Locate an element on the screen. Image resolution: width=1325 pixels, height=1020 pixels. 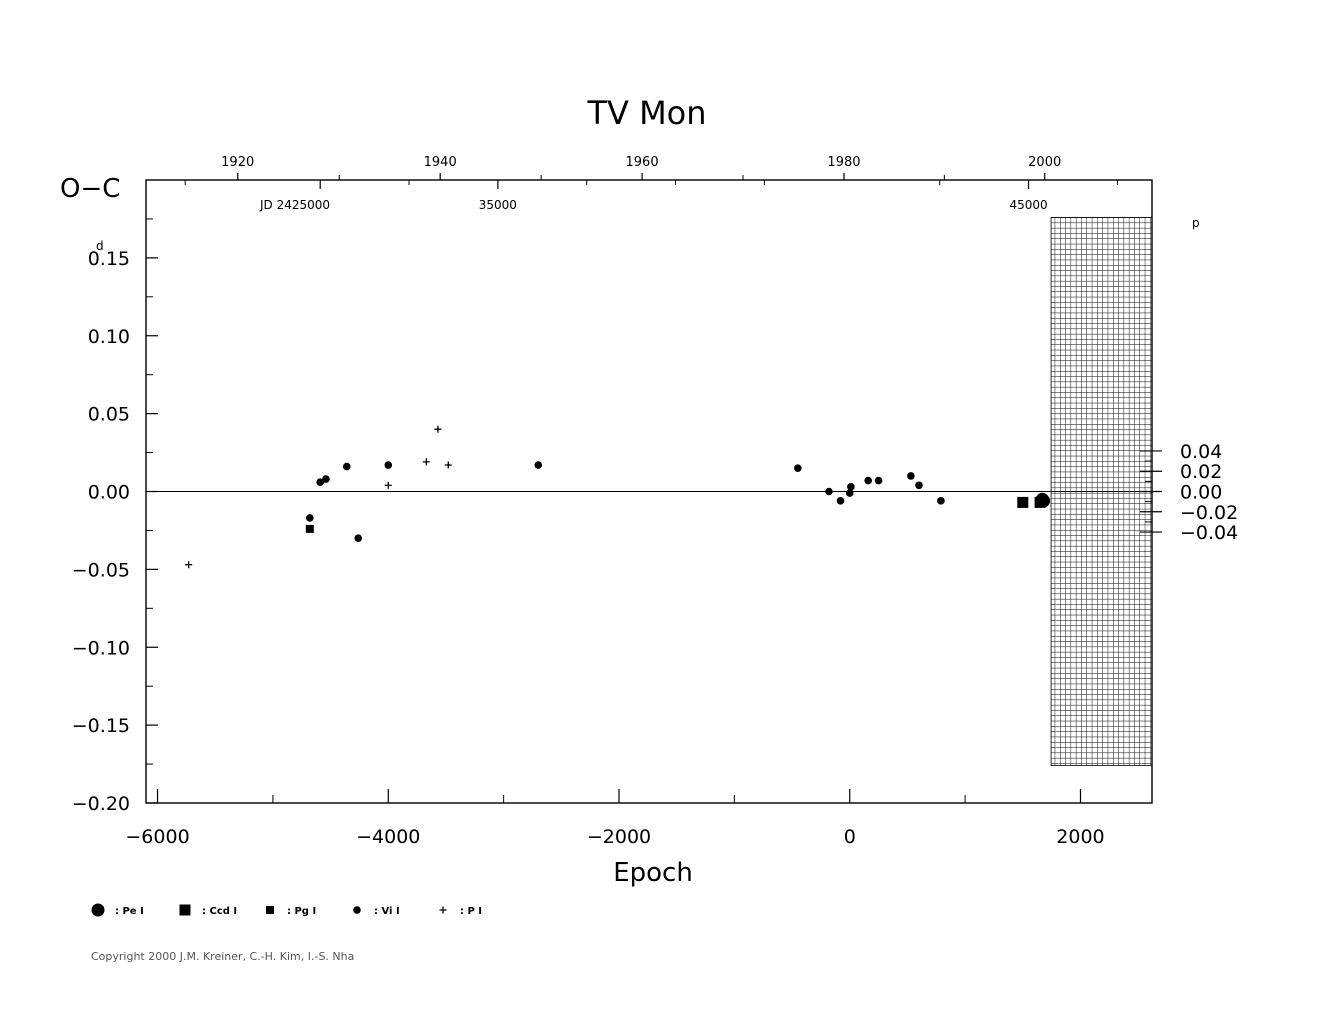
series-ccd-i is located at coordinates (1031, 502).